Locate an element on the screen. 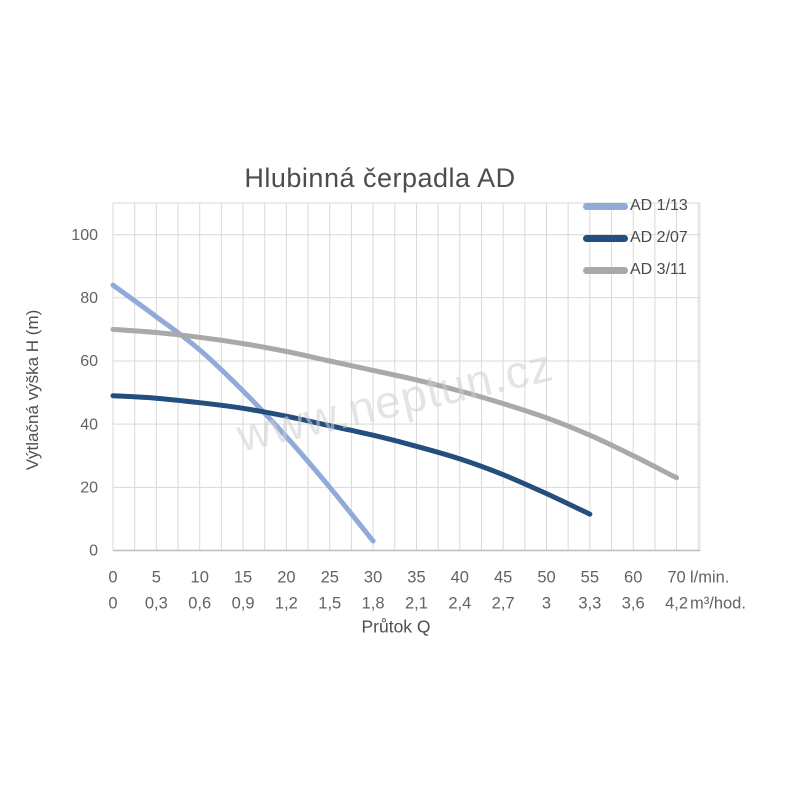  svg-text: 4,2 is located at coordinates (676, 603).